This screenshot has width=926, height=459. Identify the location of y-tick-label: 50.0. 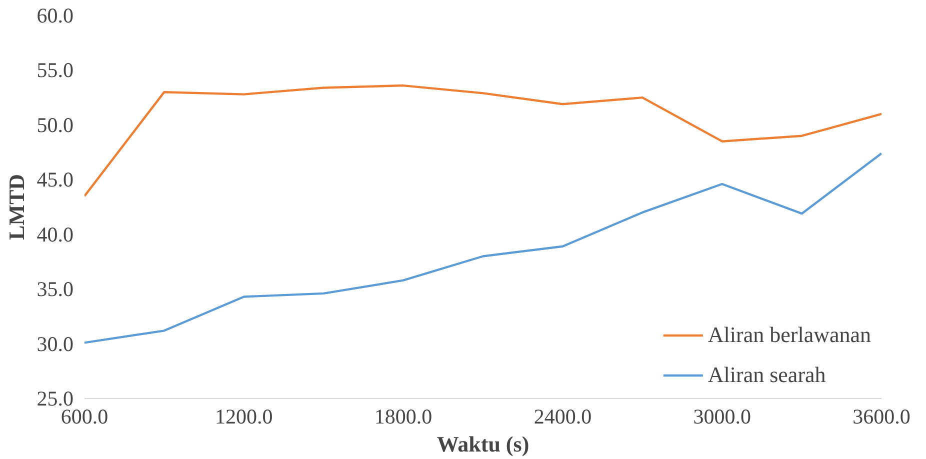
(55, 124).